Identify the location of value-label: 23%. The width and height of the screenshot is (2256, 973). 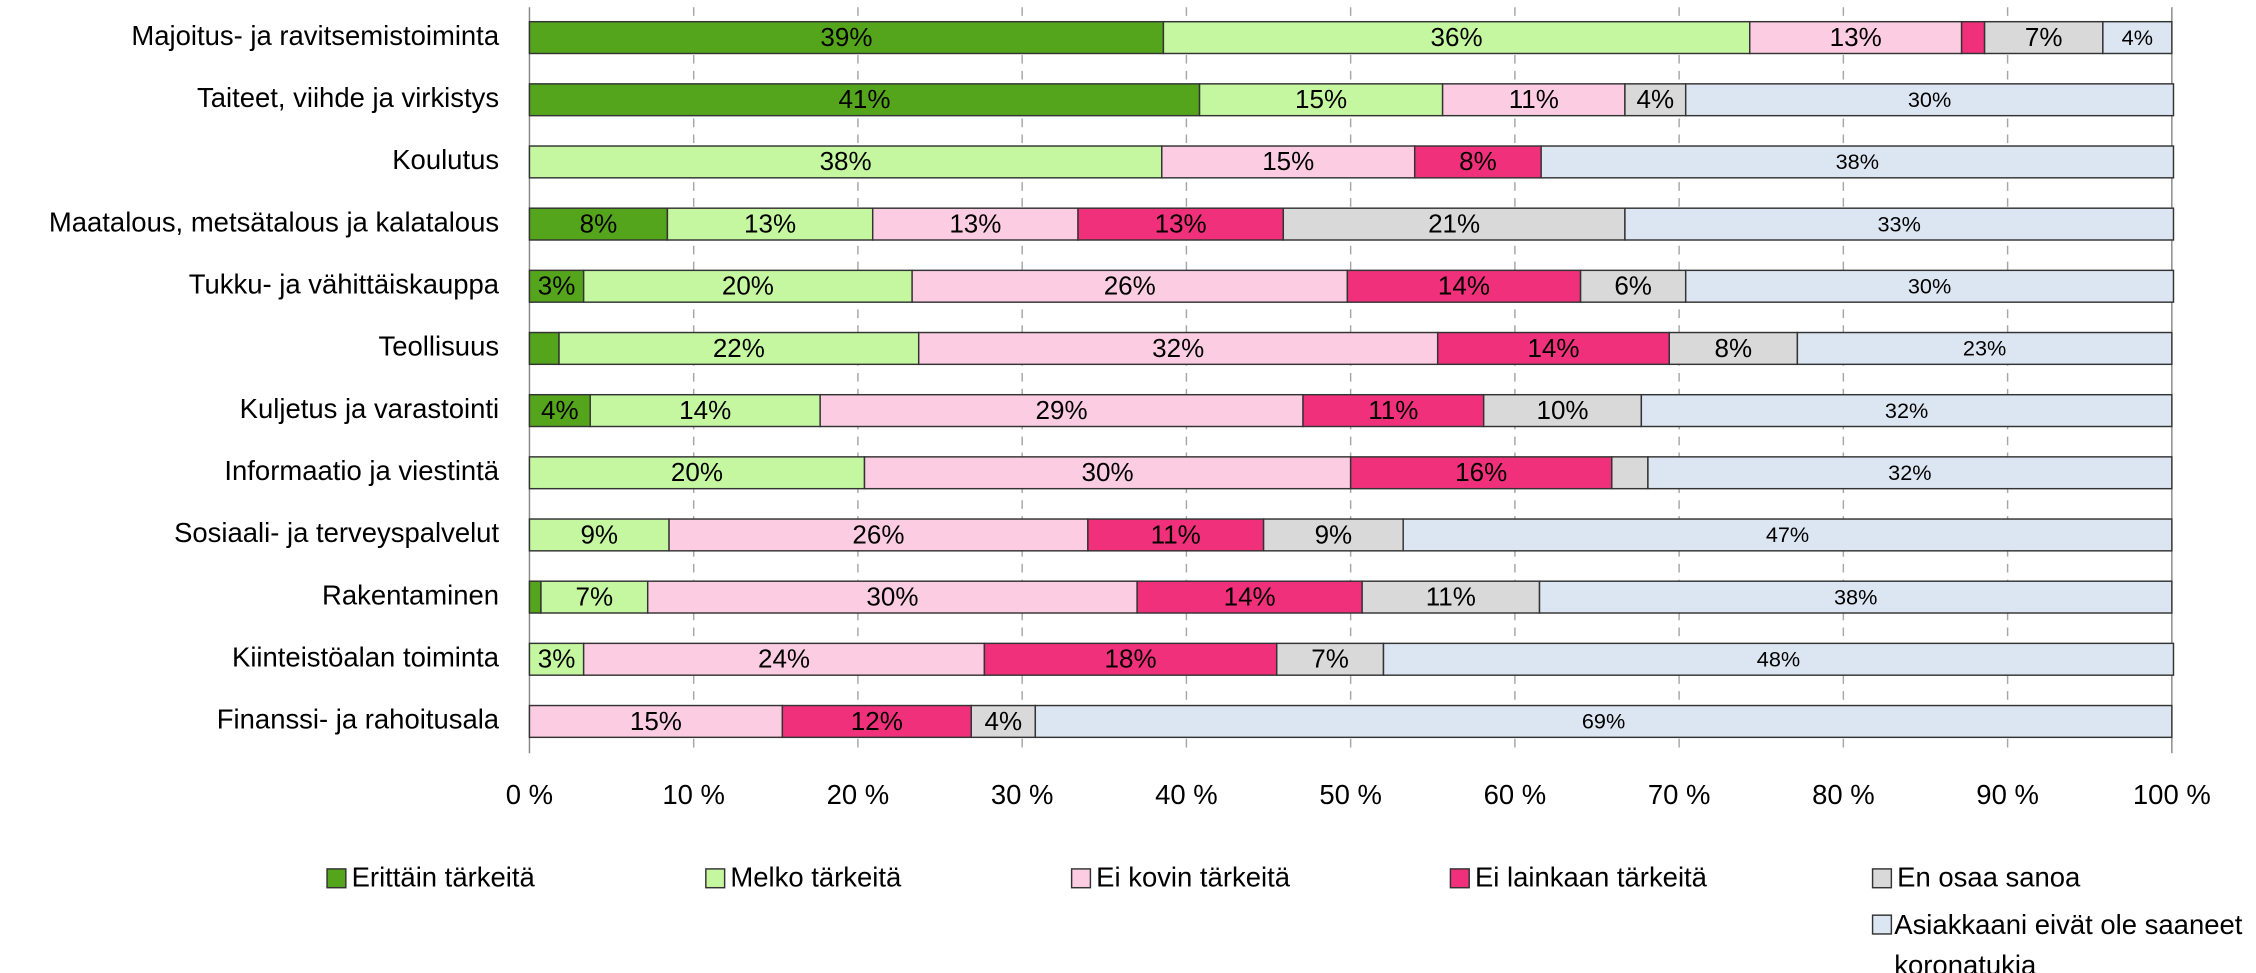
(1984, 348).